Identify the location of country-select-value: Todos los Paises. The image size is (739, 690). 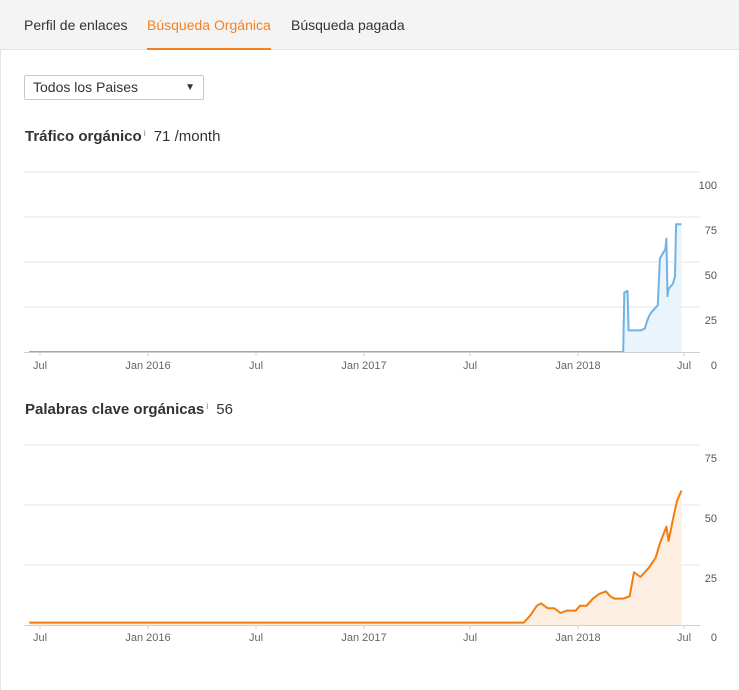
(86, 87).